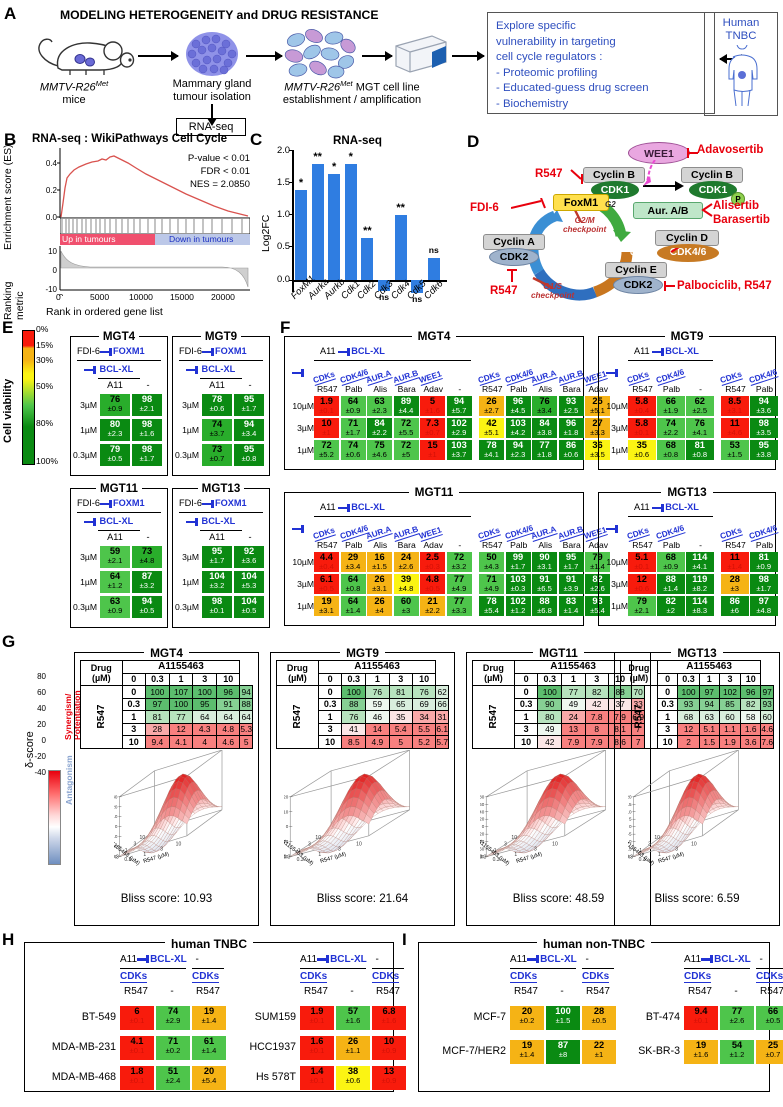 The width and height of the screenshot is (783, 1107). I want to click on panel-f-cell-MGT13-0-4-value: 81, so click(763, 557).